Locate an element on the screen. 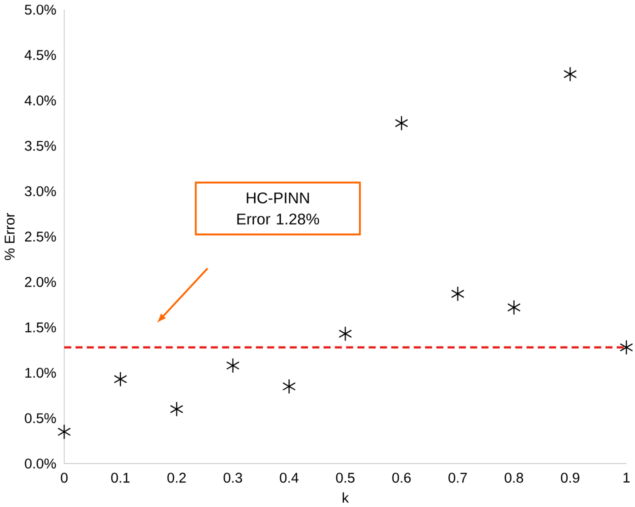 This screenshot has height=507, width=635. y-tick-label: 1.5% is located at coordinates (40, 327).